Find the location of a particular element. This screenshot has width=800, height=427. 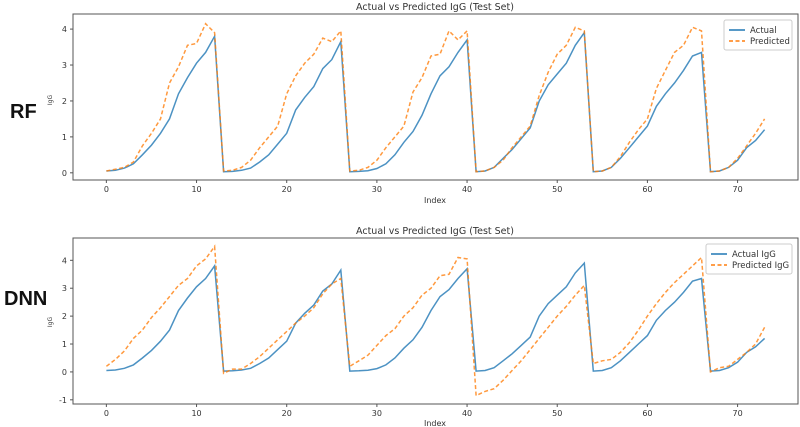

legend-label: Predicted IgG is located at coordinates (760, 266).